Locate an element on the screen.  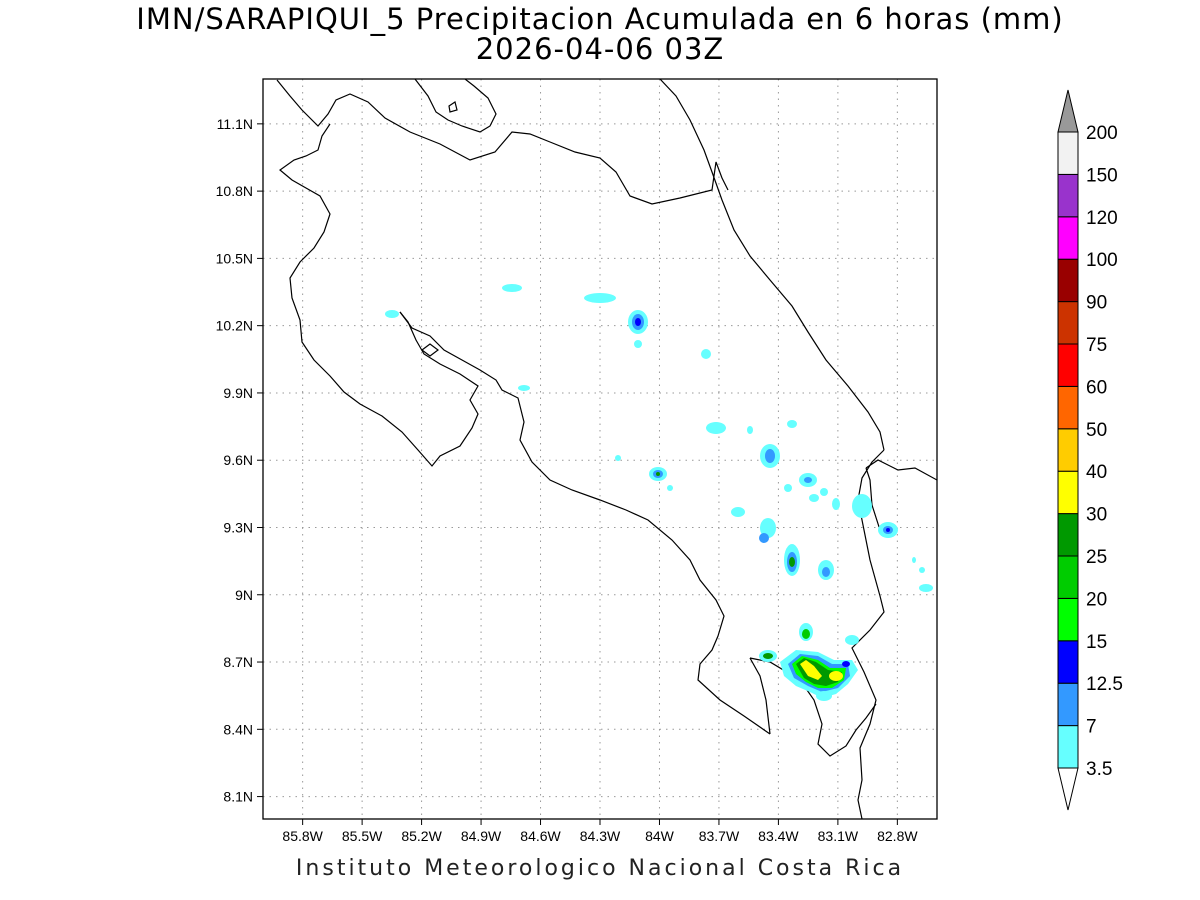
y-tick-label: 9N is located at coordinates (244, 595).